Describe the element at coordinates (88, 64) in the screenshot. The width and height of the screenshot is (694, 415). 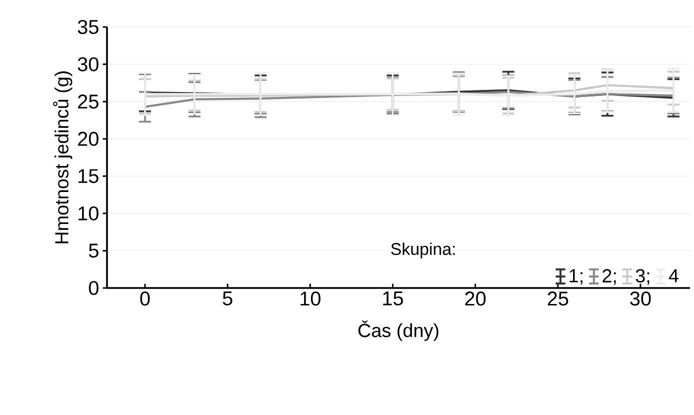
I see `y-tick-label: 30` at that location.